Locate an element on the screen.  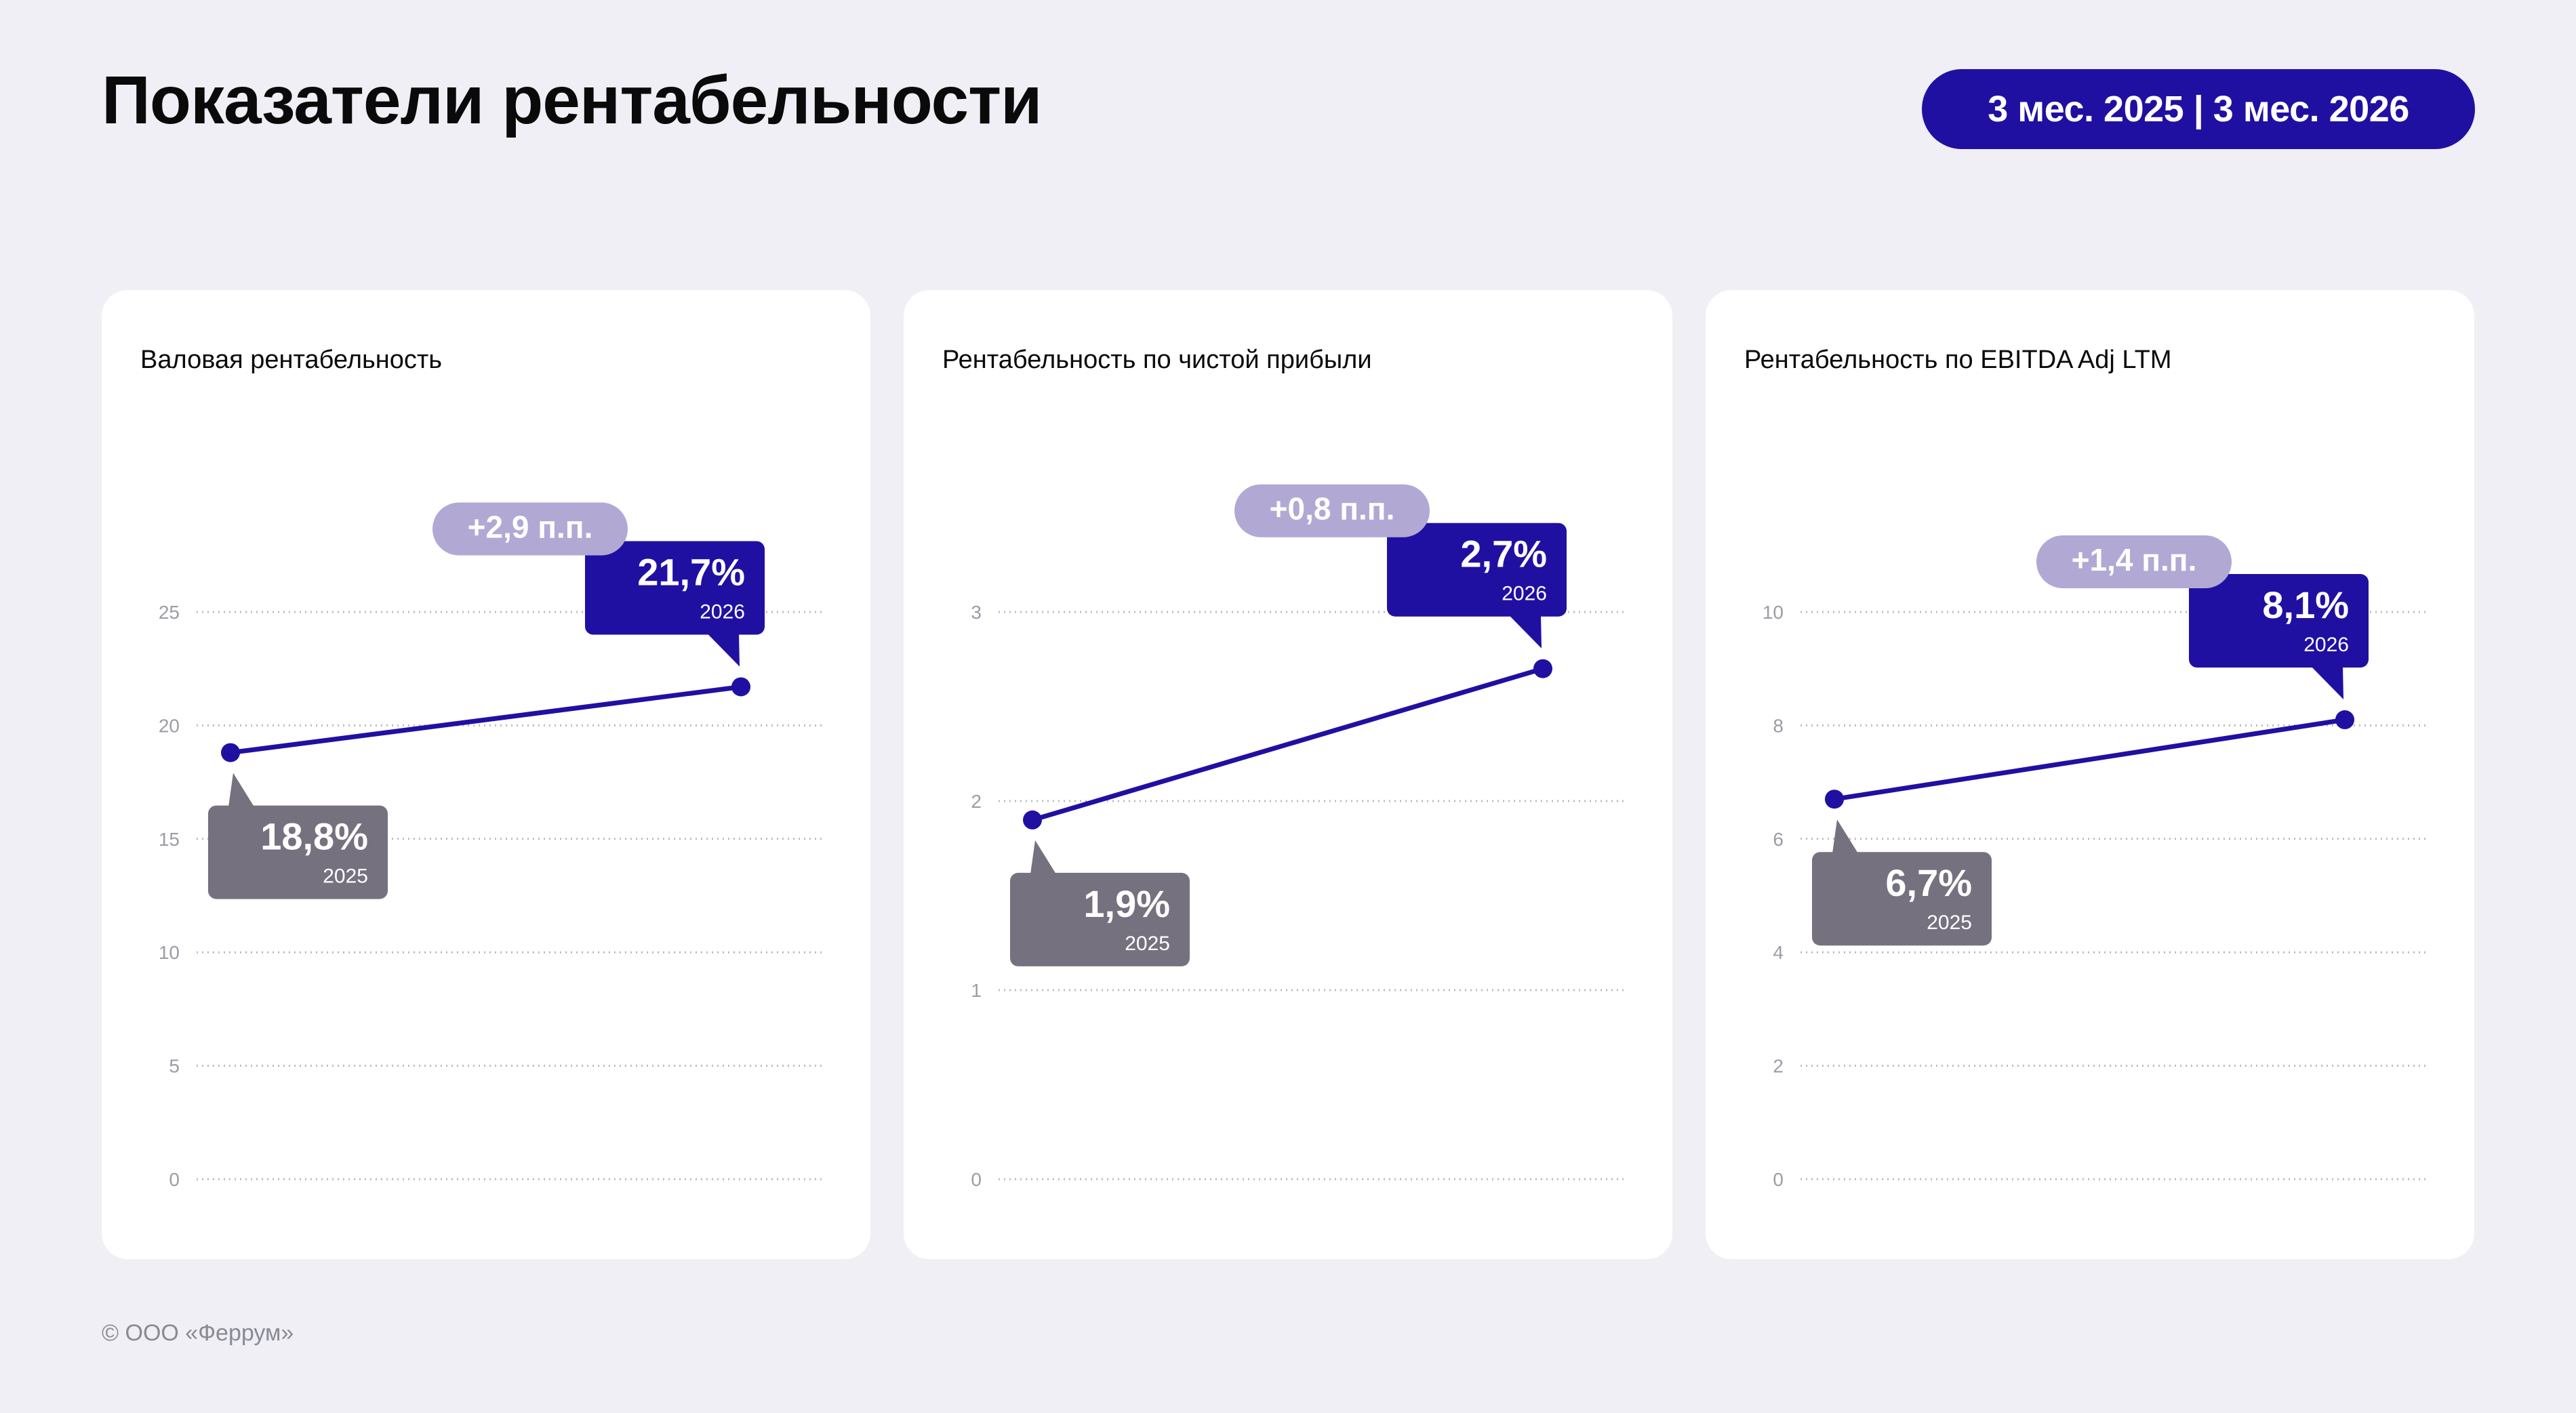
period-badge: 3 мес. 2025 | 3 мес. 2026 is located at coordinates (2198, 109).